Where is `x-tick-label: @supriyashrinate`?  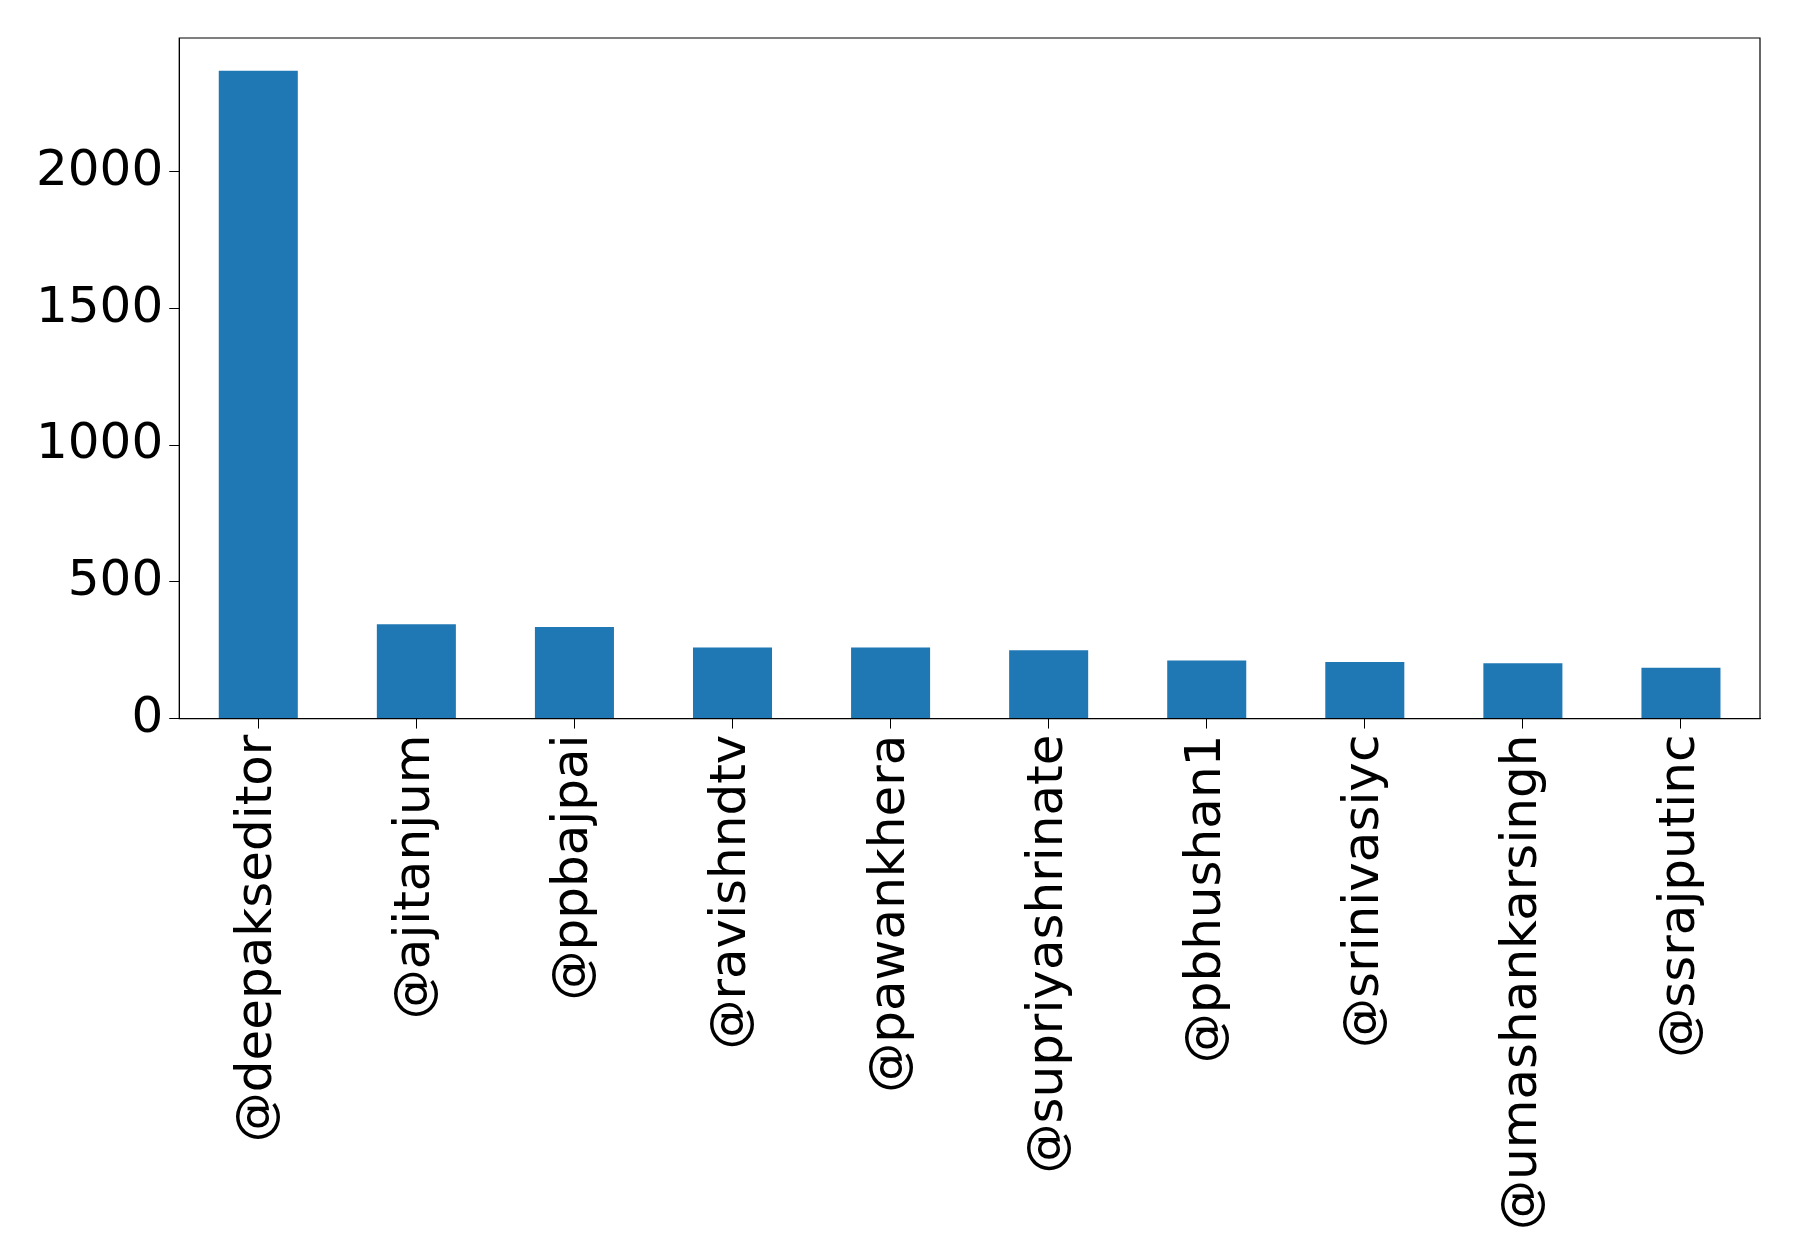
x-tick-label: @supriyashrinate is located at coordinates (1044, 954).